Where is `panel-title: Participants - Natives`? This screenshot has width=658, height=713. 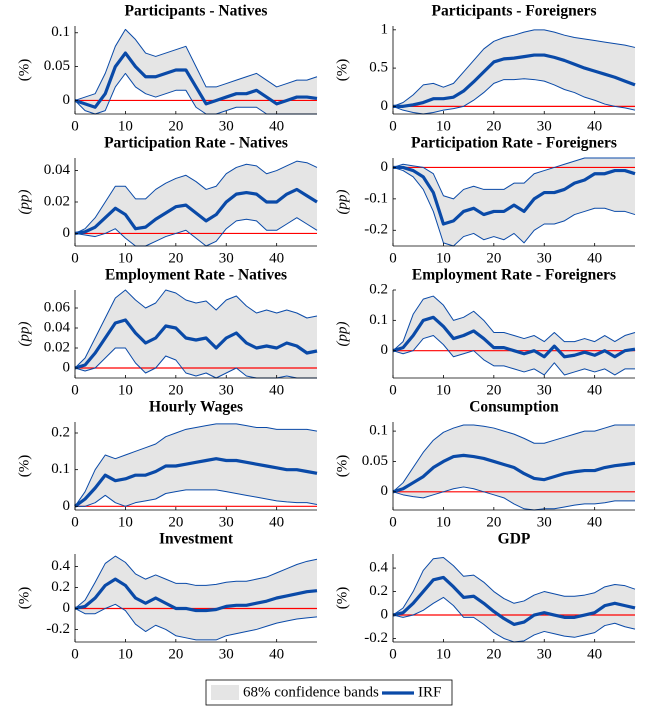
panel-title: Participants - Natives is located at coordinates (196, 11).